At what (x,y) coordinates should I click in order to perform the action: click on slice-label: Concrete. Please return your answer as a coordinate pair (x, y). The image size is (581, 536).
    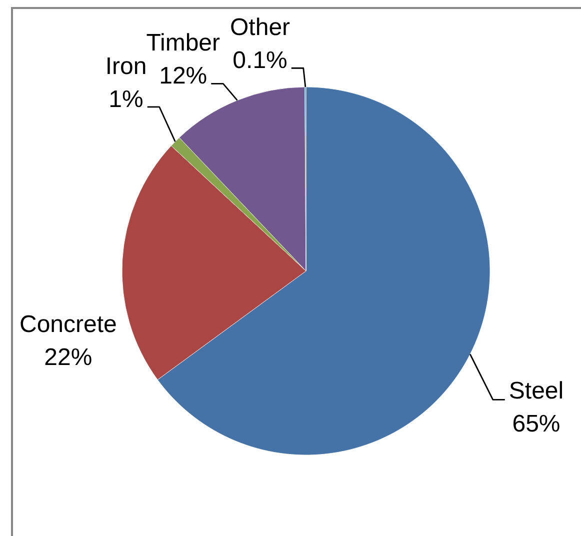
    Looking at the image, I should click on (68, 324).